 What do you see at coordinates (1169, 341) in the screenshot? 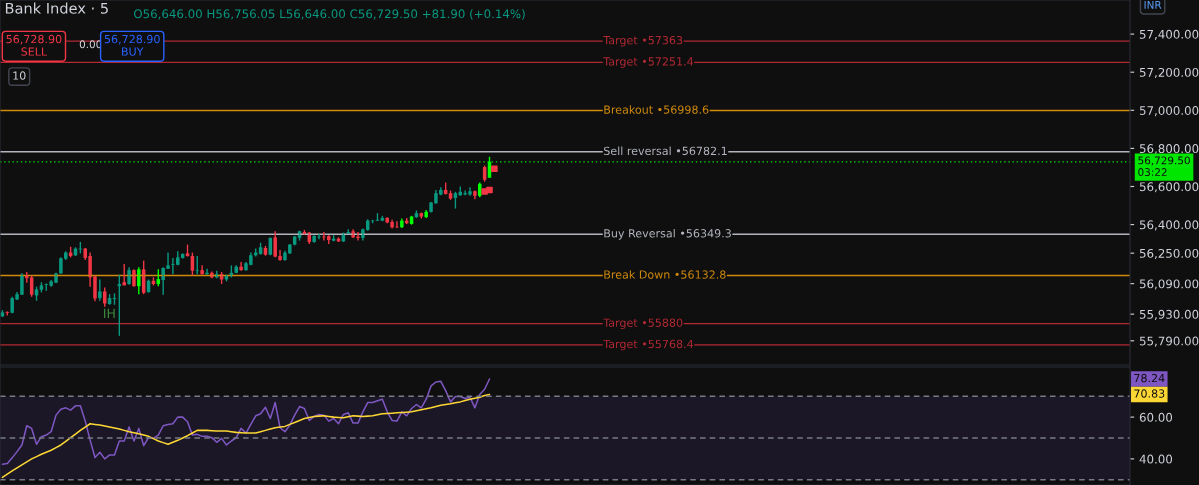
I see `y-tick-label: 55,790.00` at bounding box center [1169, 341].